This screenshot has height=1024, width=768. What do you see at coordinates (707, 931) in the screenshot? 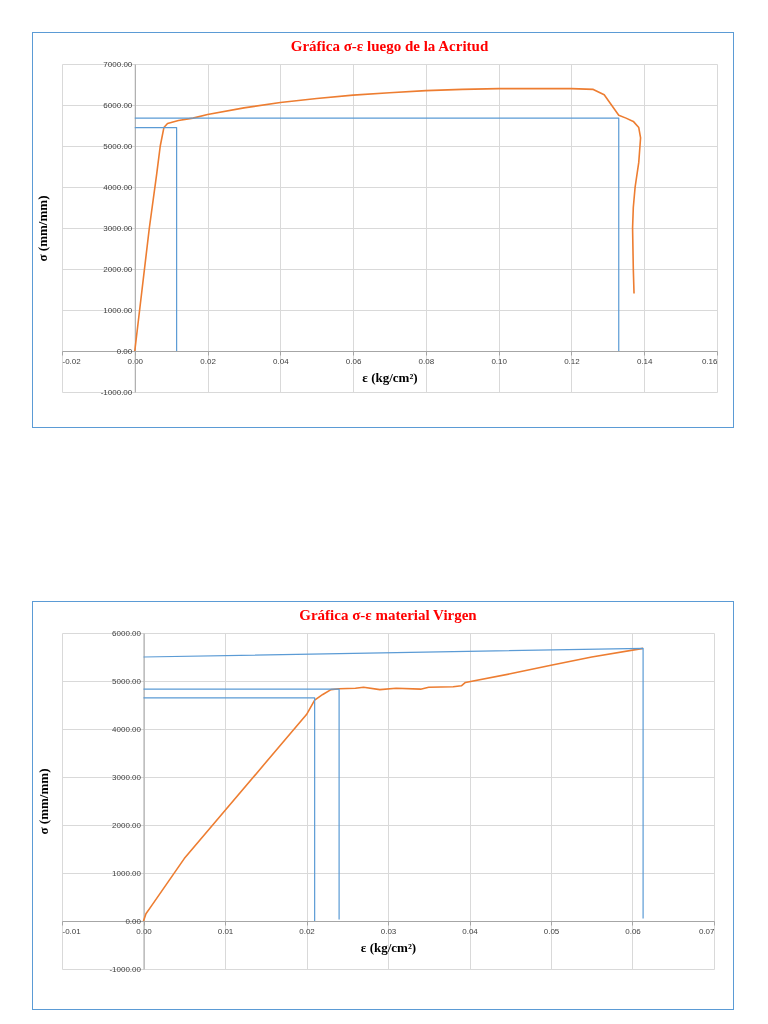
I see `x-tick-label: 0.07` at bounding box center [707, 931].